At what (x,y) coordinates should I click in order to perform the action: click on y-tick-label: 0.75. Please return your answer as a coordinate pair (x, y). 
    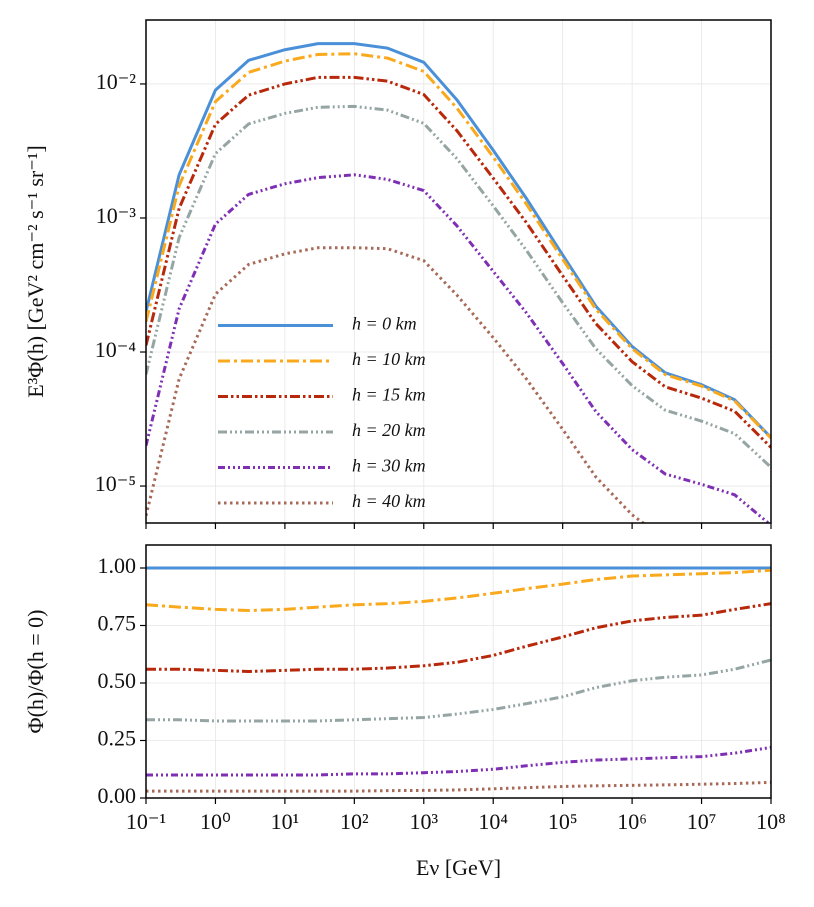
    Looking at the image, I should click on (117, 623).